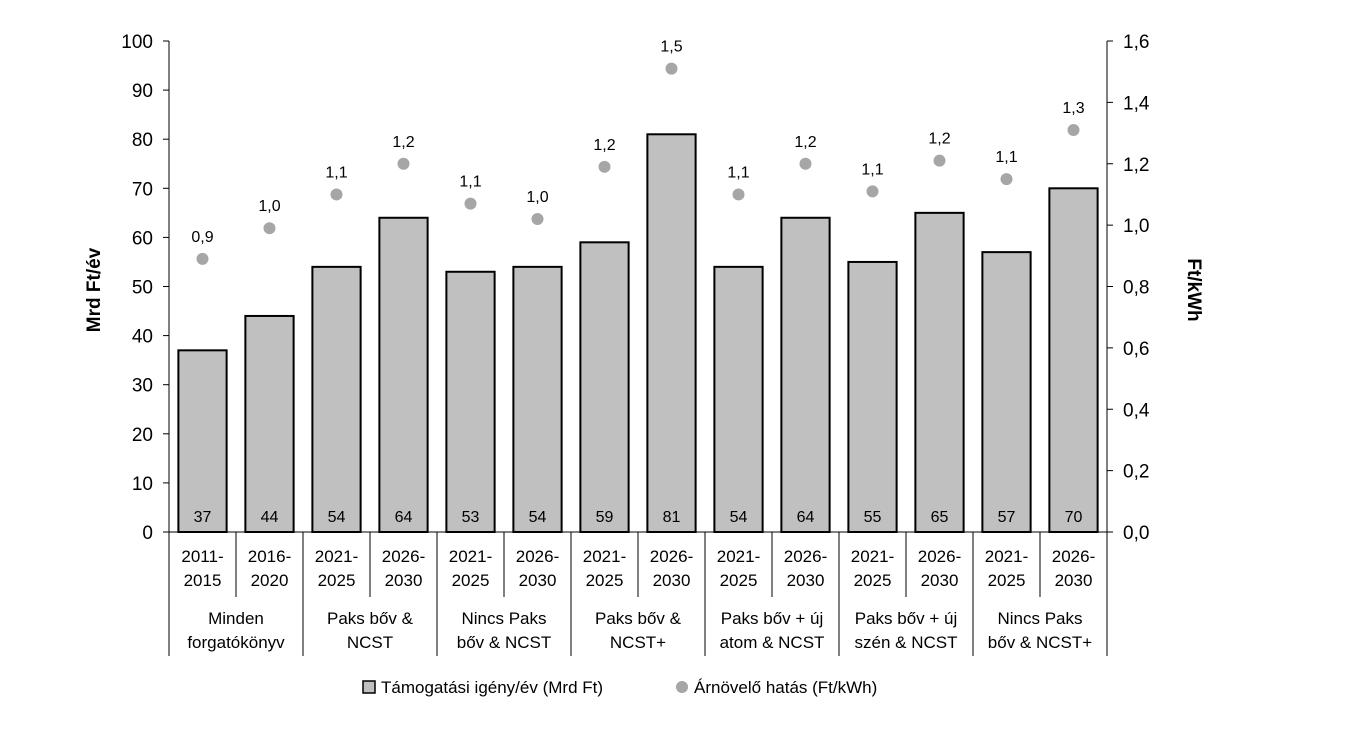 The height and width of the screenshot is (732, 1360). I want to click on y-left-tick-label: 70, so click(142, 189).